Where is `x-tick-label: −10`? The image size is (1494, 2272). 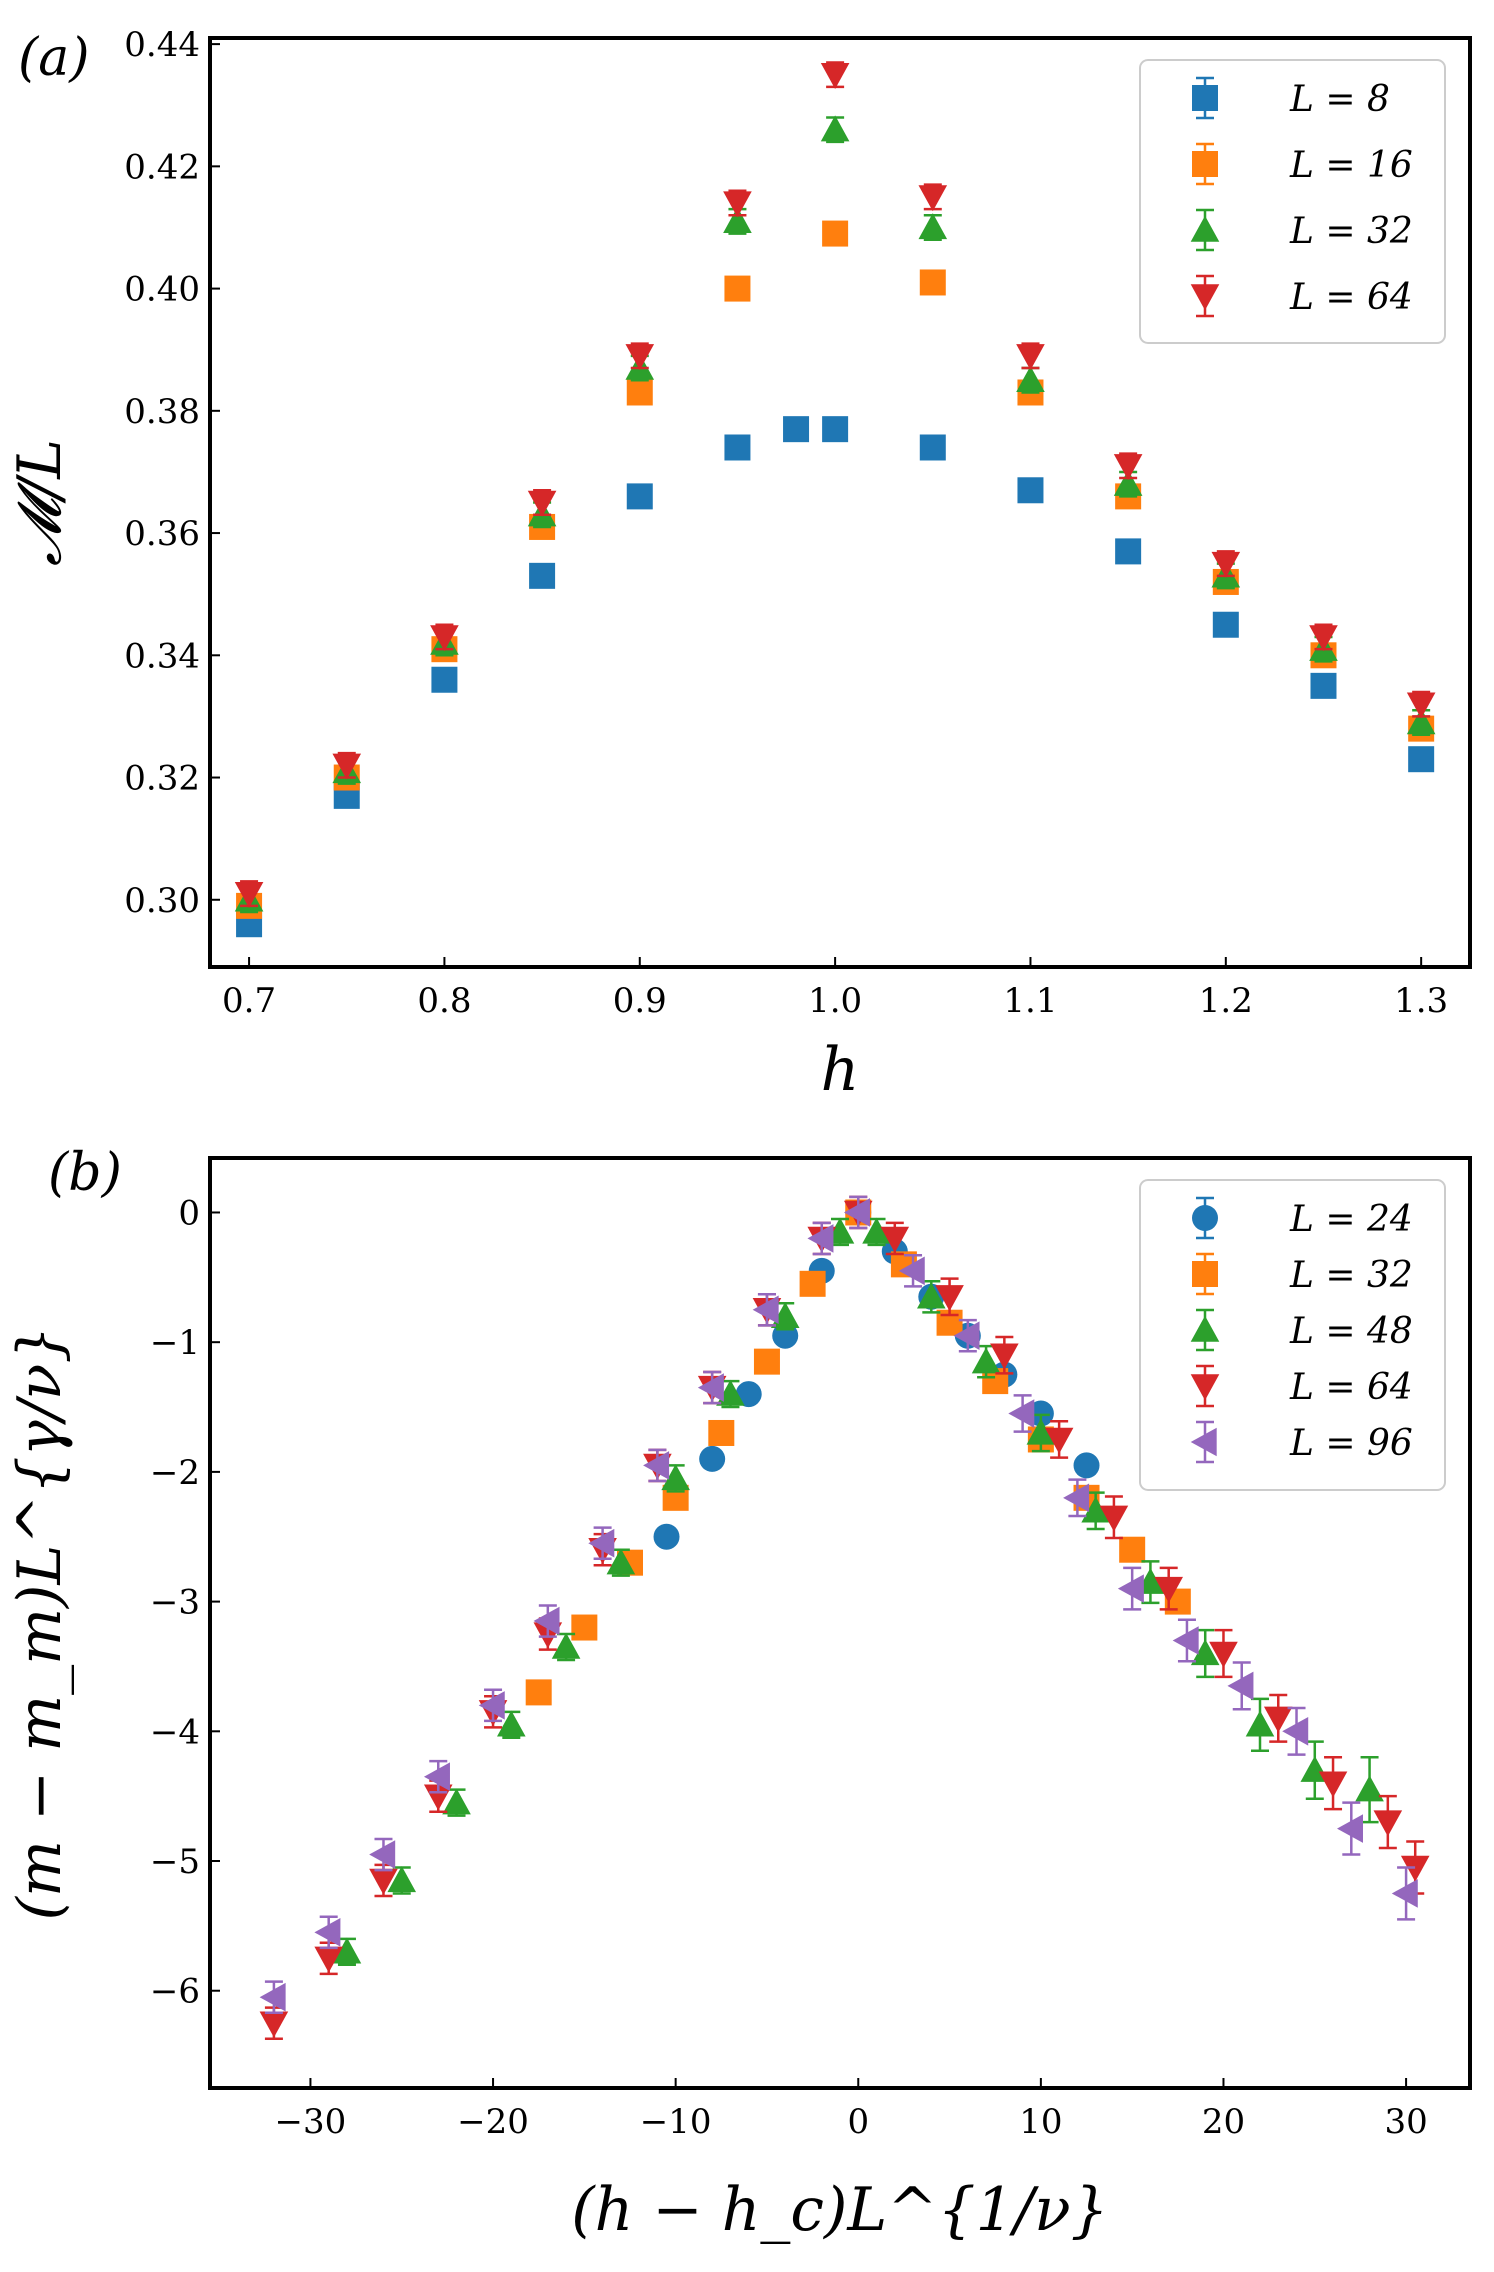 x-tick-label: −10 is located at coordinates (676, 2122).